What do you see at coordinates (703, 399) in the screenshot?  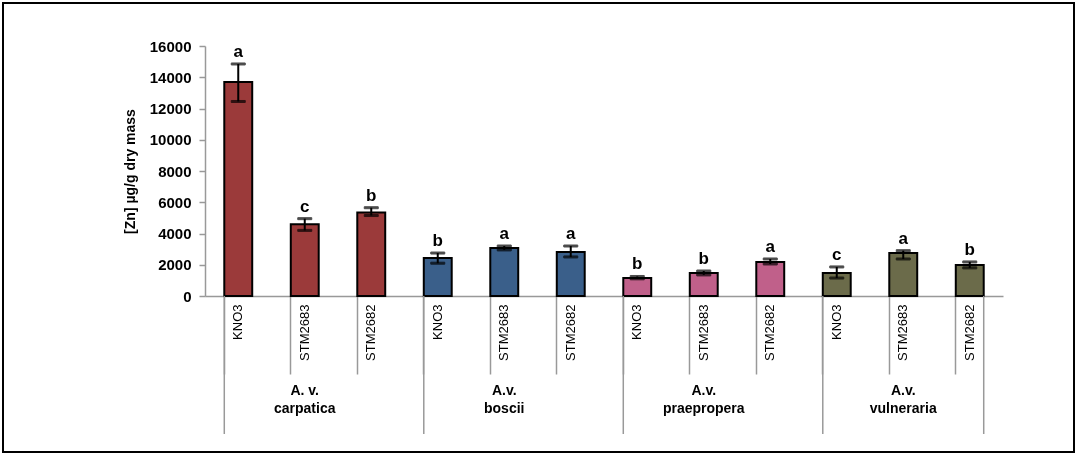 I see `text: A.v. praepropera` at bounding box center [703, 399].